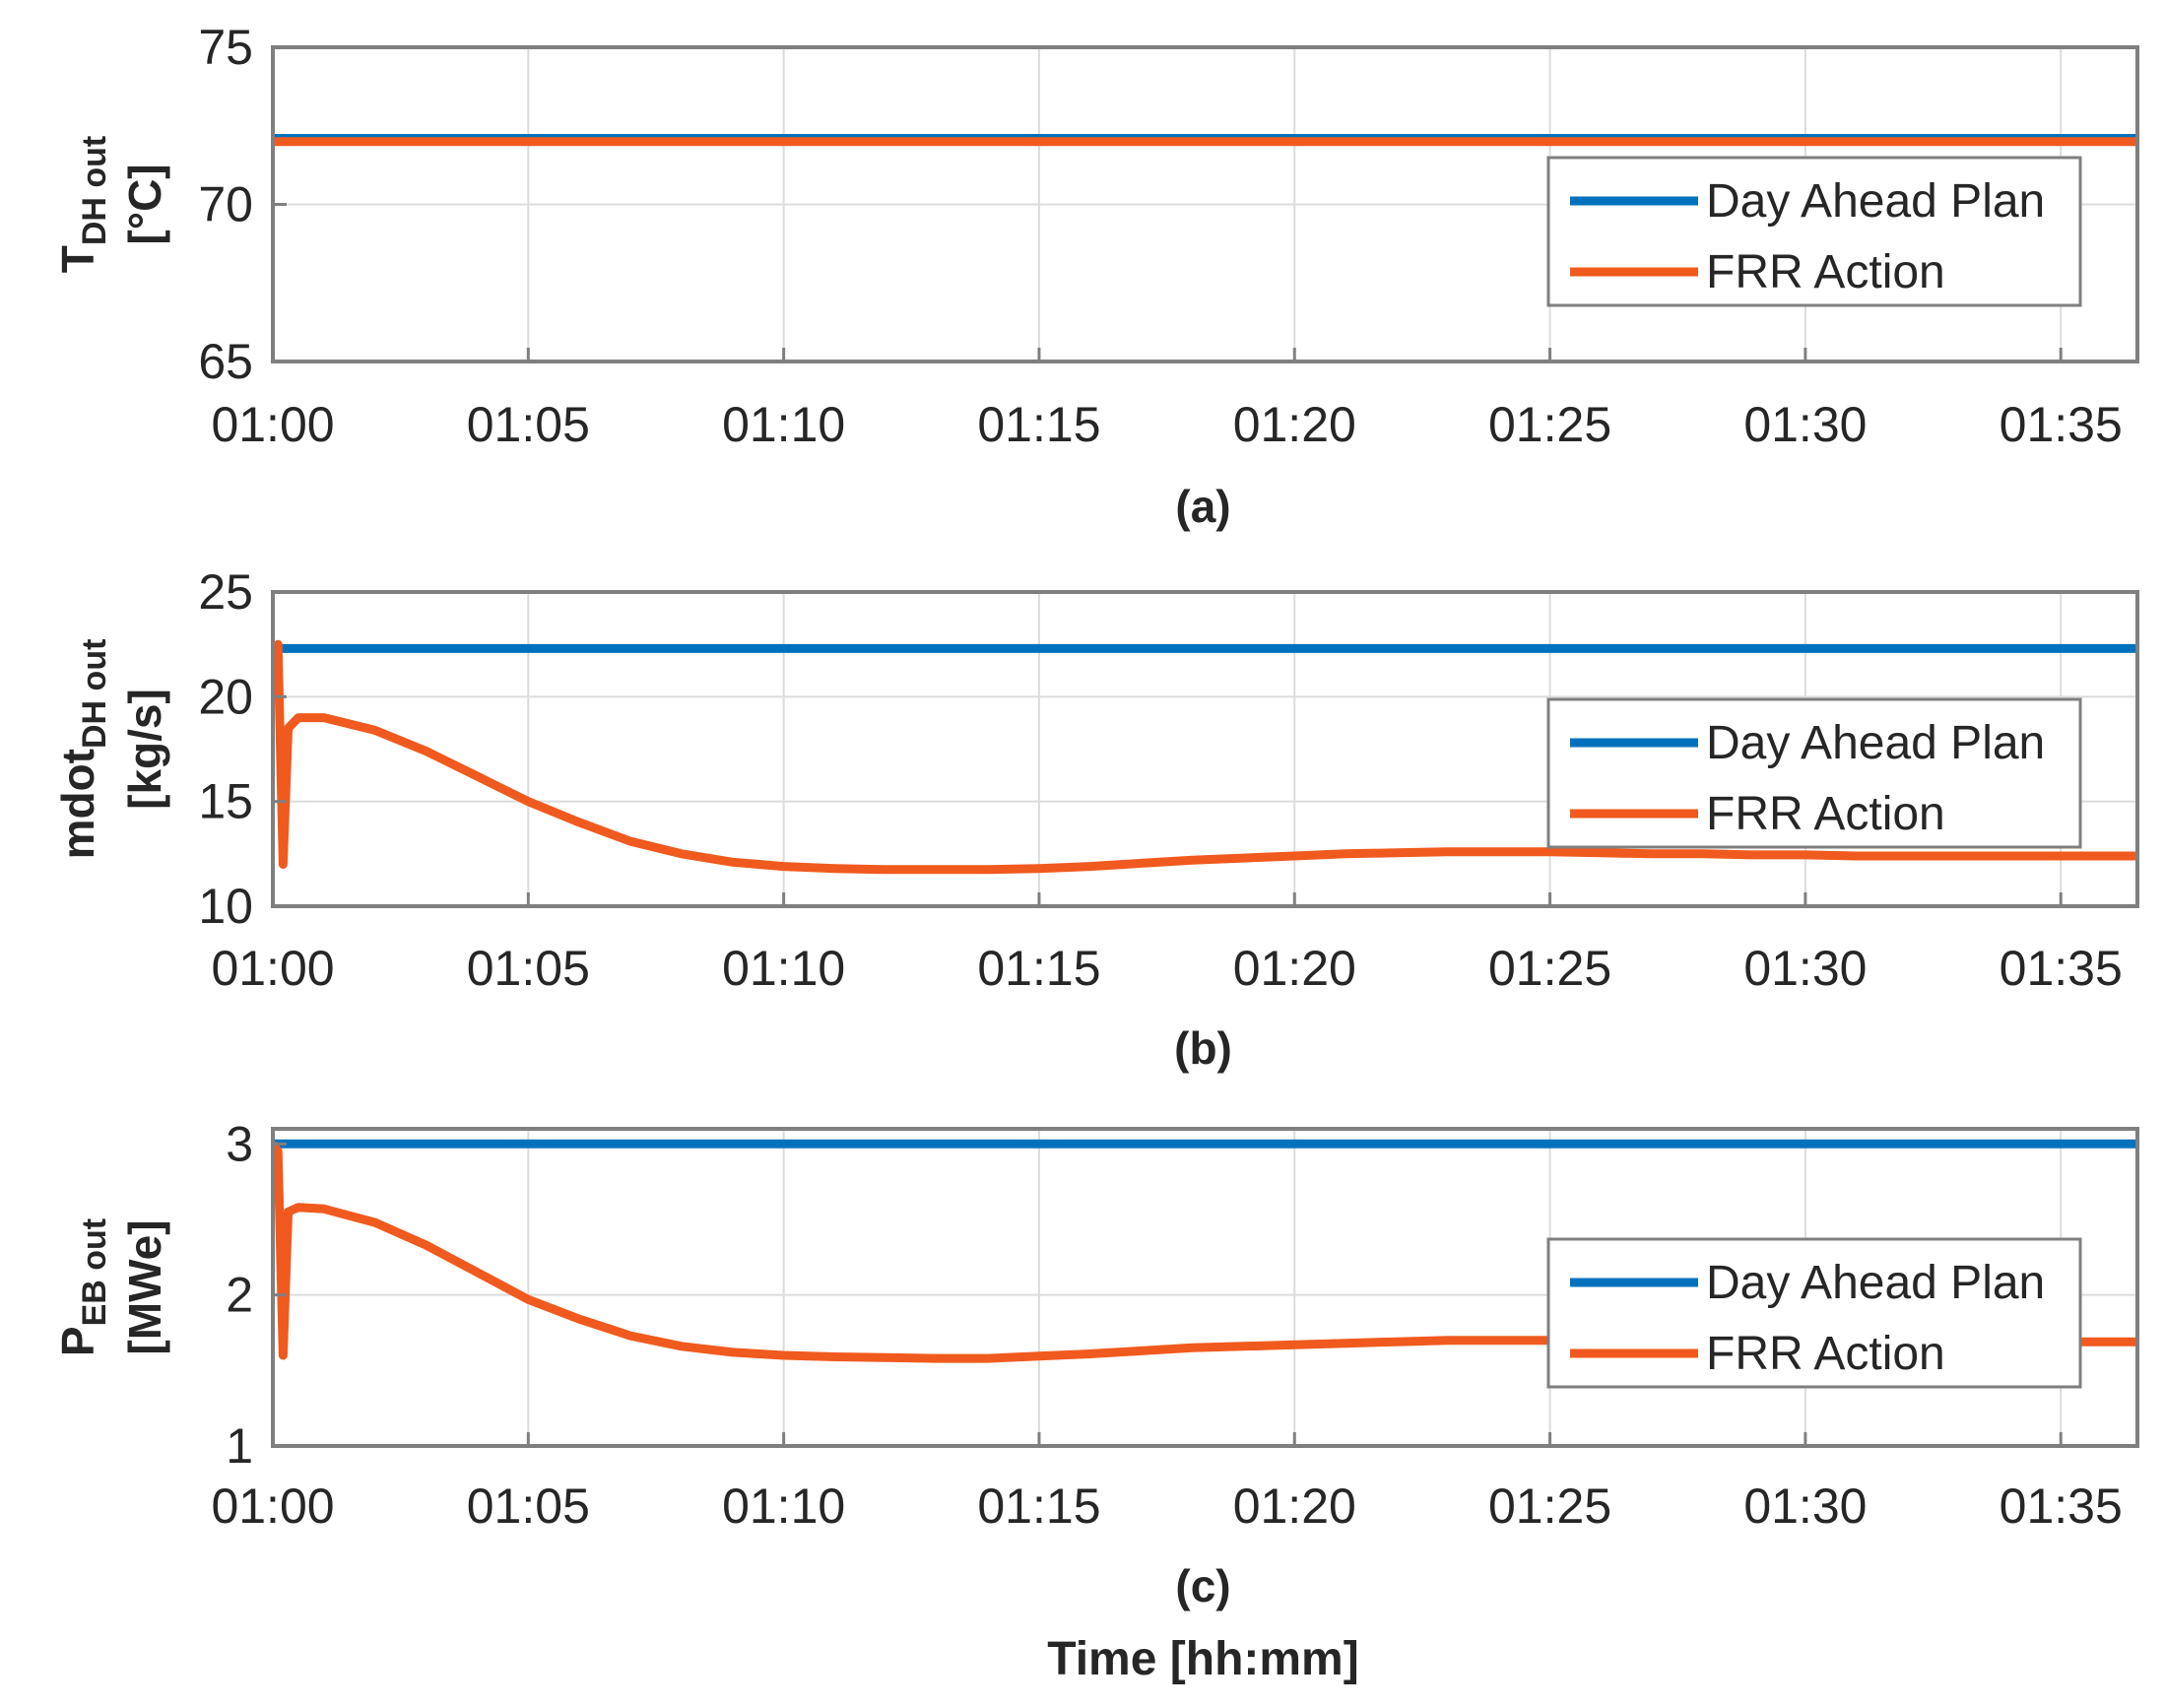 The image size is (2165, 1708). What do you see at coordinates (225, 906) in the screenshot?
I see `y-tick-label: 10` at bounding box center [225, 906].